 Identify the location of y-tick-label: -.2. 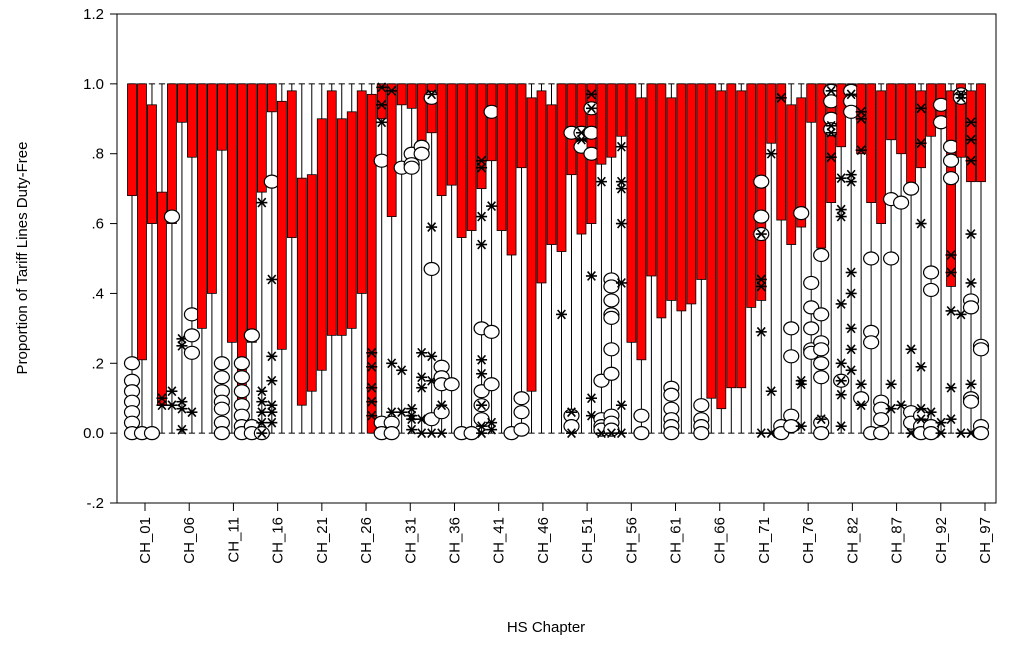
(95, 503).